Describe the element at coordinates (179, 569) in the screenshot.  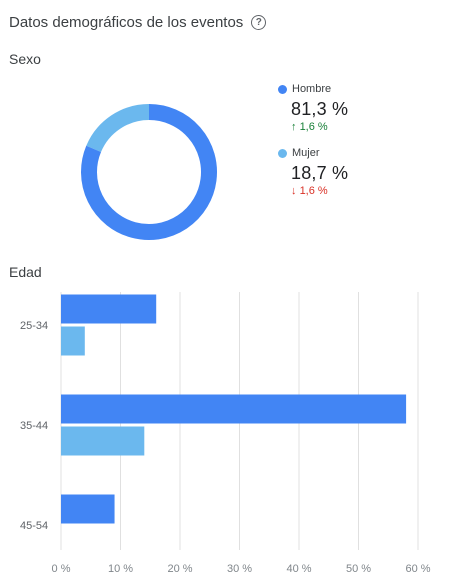
I see `x-tick-label: 20 %` at that location.